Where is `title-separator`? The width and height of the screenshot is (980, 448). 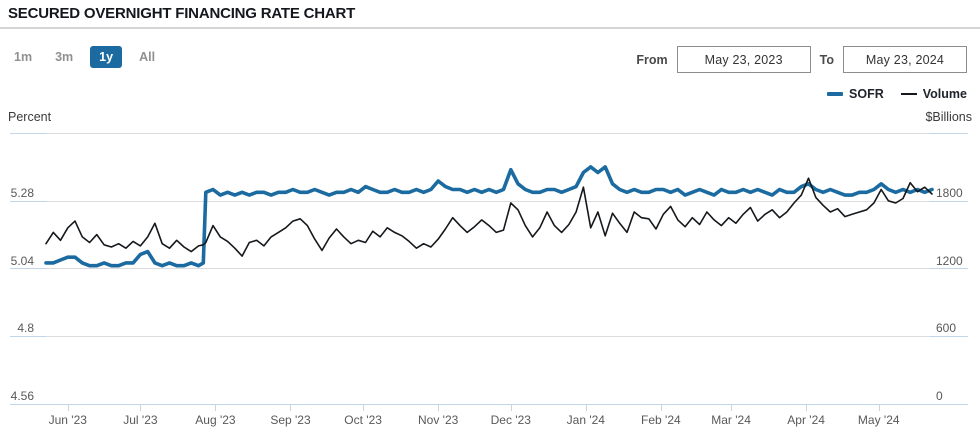 title-separator is located at coordinates (490, 28).